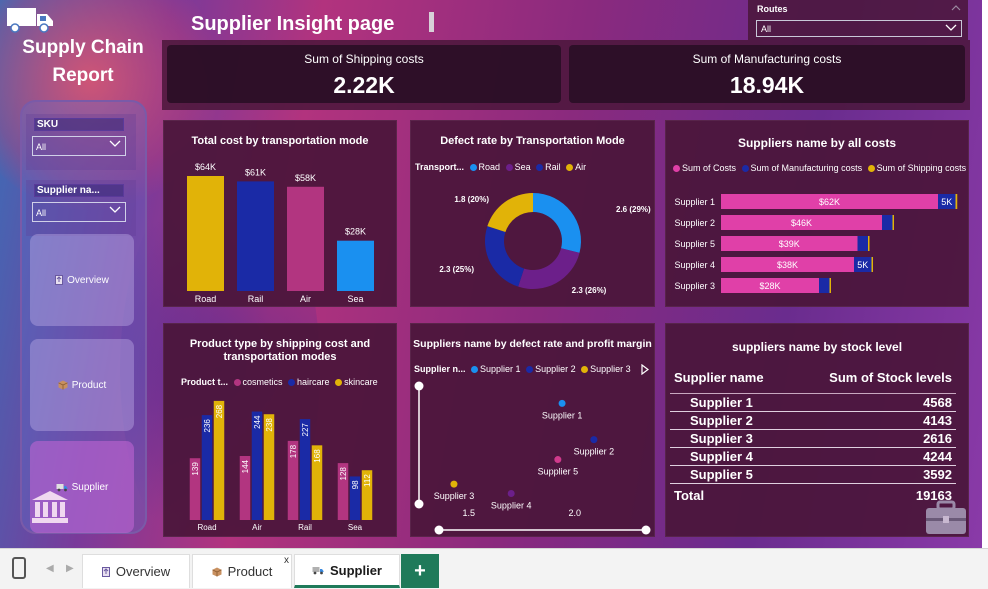  I want to click on legend-next-icon, so click(645, 369).